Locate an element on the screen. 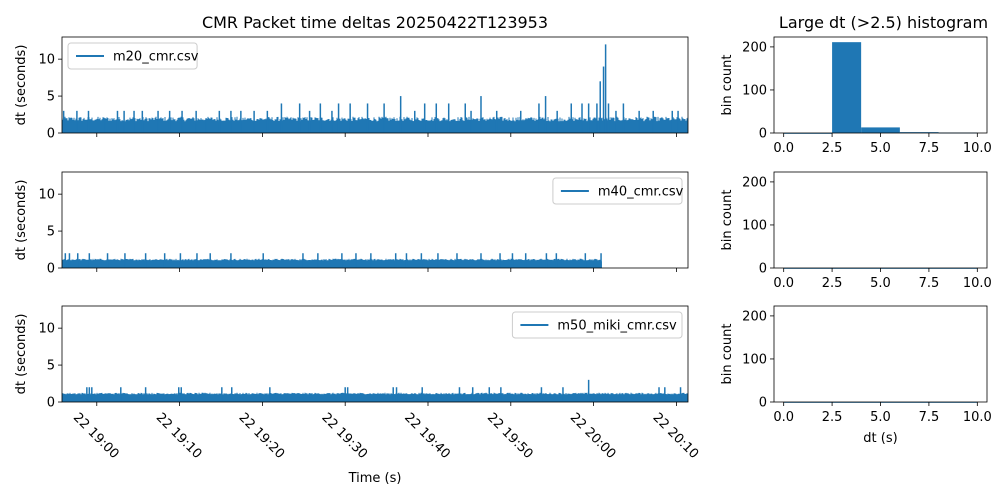 Image resolution: width=1000 pixels, height=500 pixels. x-tick-label: 22 19:30 is located at coordinates (344, 436).